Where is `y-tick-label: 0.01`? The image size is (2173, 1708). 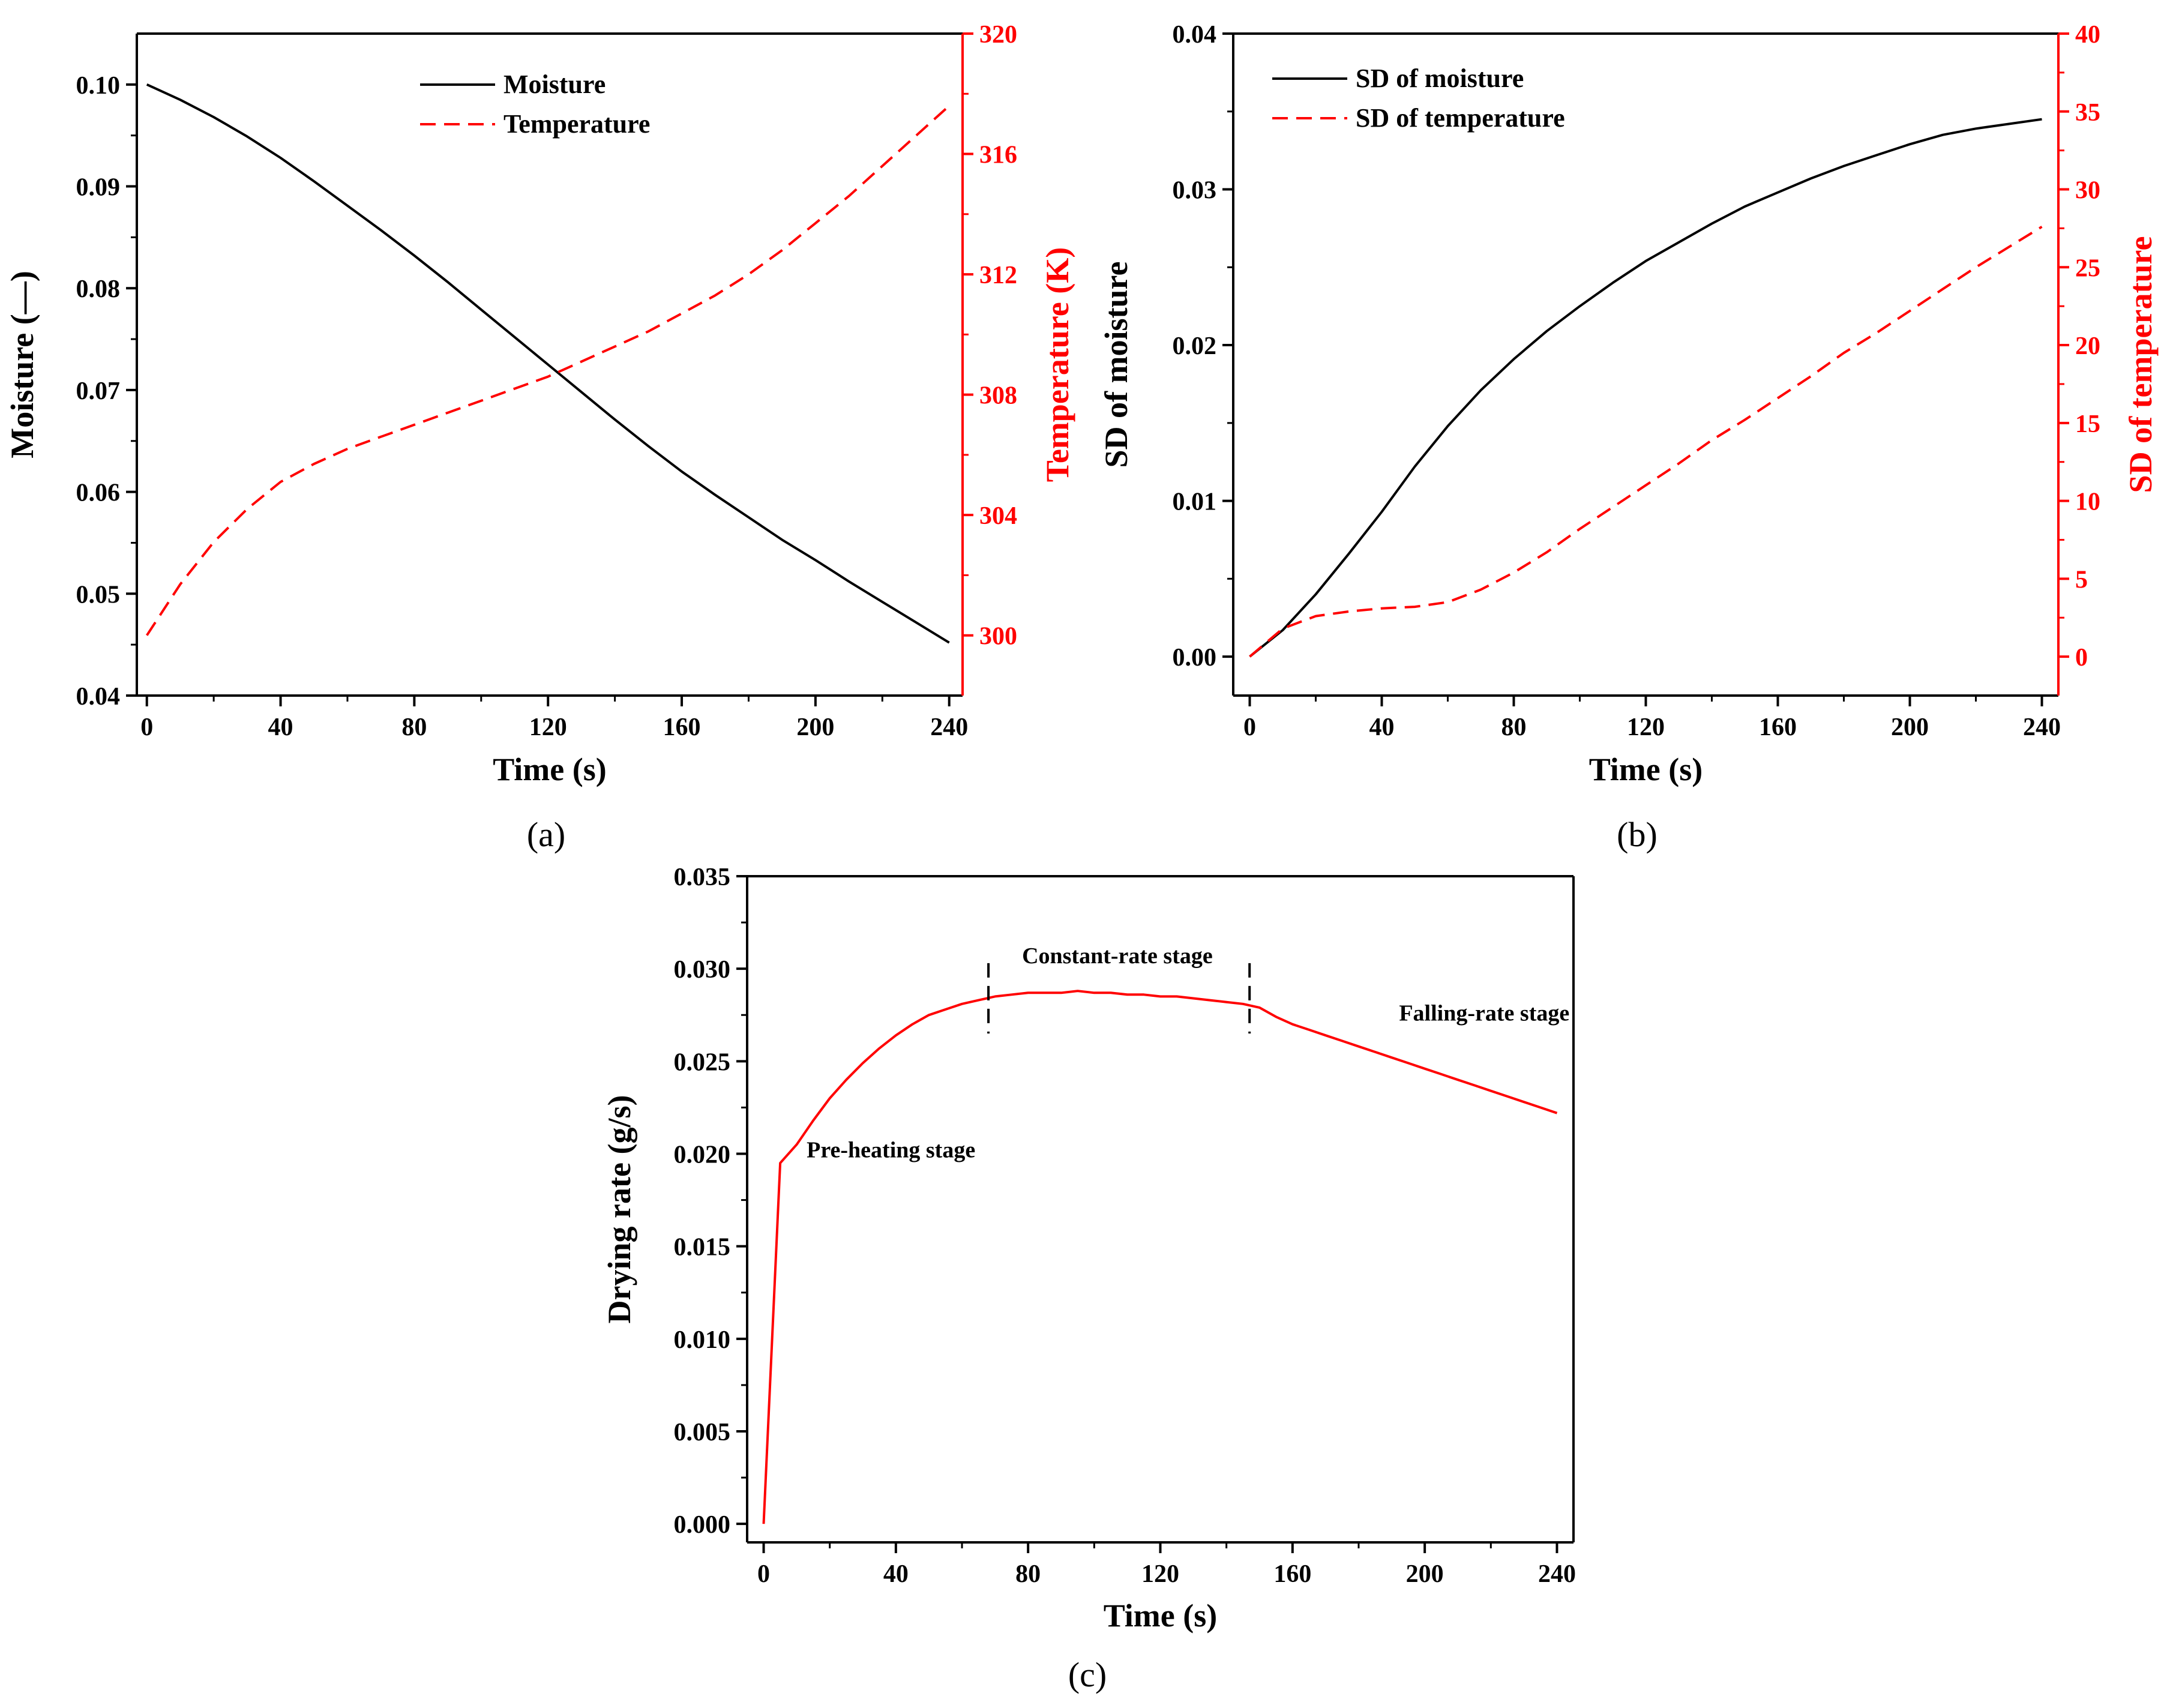
y-tick-label: 0.01 is located at coordinates (1195, 502).